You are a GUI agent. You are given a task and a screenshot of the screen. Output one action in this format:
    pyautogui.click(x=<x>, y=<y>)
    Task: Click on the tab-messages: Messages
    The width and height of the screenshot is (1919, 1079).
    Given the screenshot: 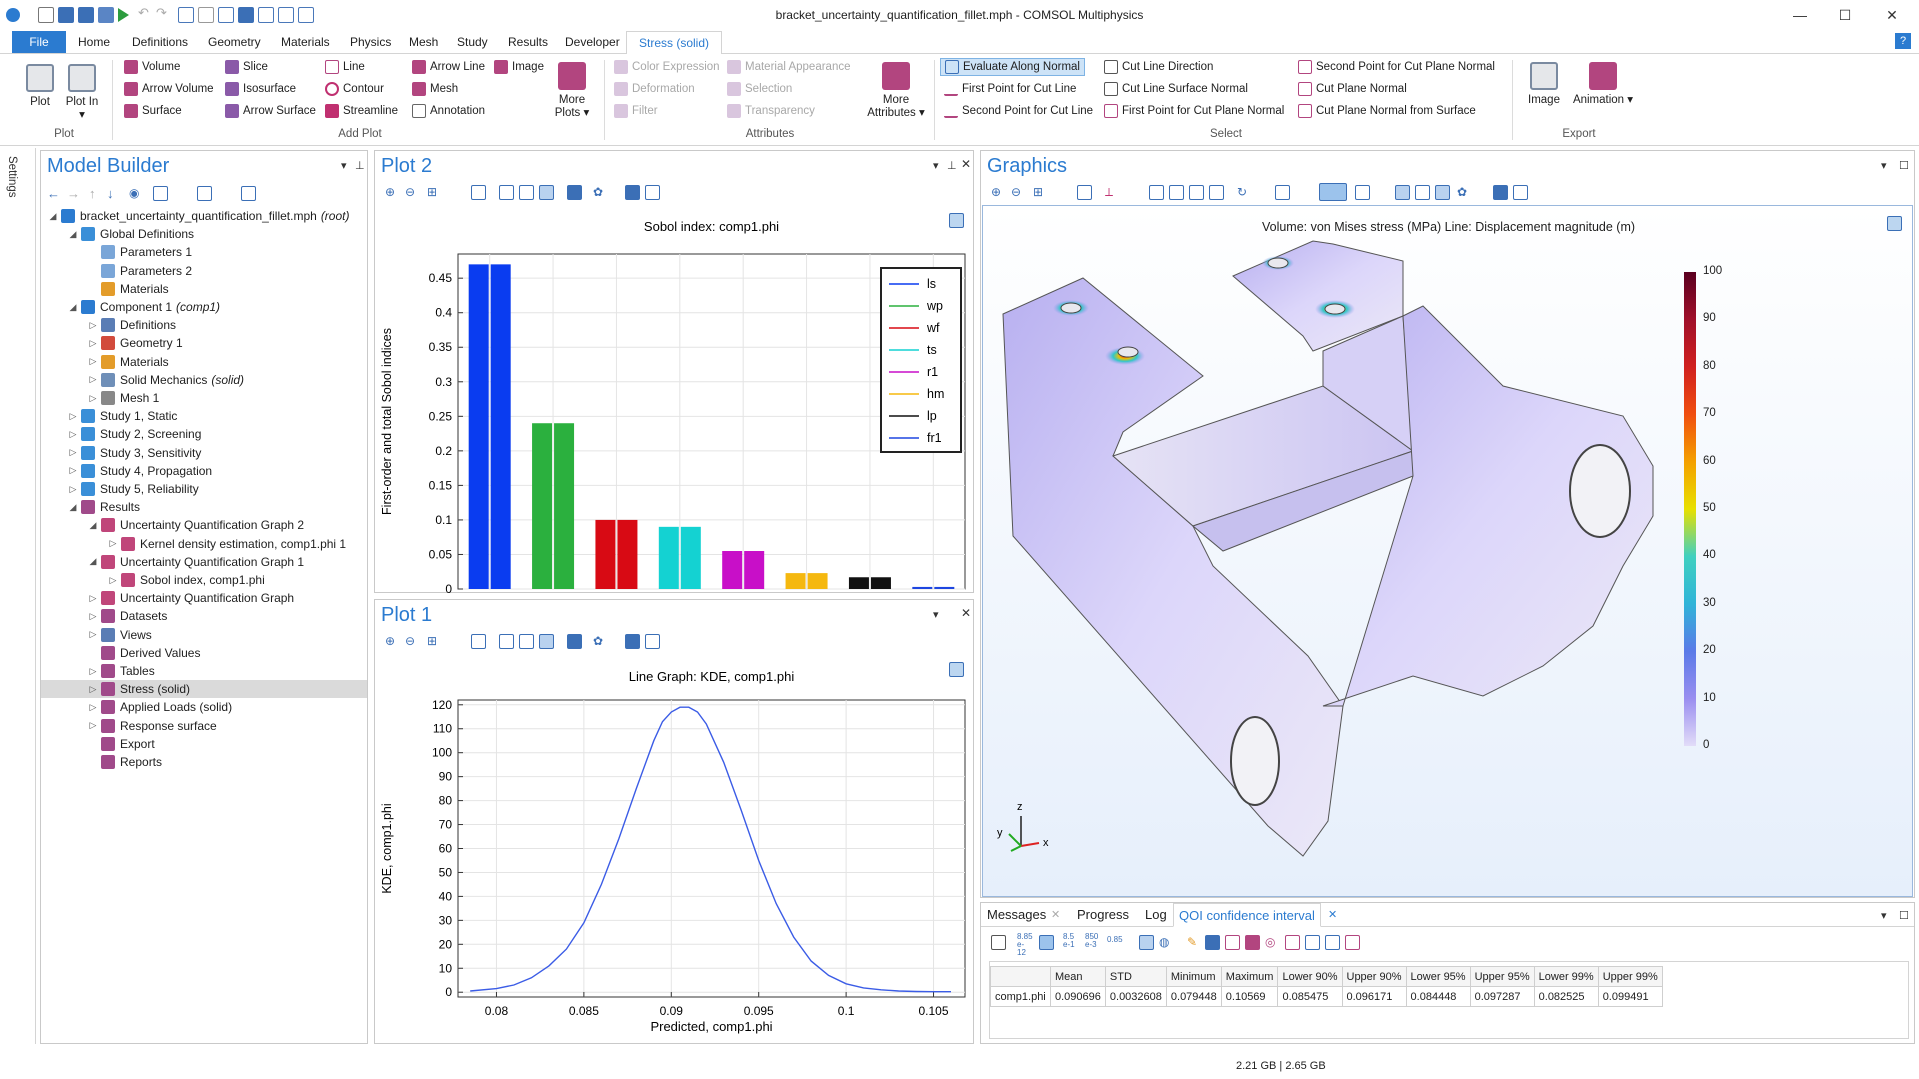 What is the action you would take?
    pyautogui.click(x=1017, y=914)
    